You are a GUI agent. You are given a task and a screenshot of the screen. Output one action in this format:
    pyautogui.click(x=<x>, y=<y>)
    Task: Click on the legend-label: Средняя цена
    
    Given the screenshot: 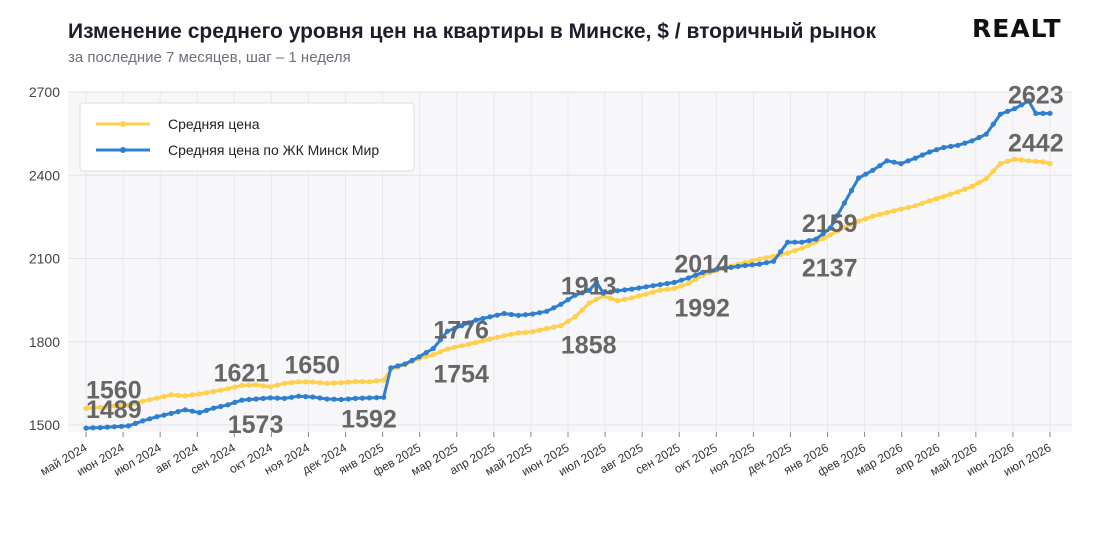 What is the action you would take?
    pyautogui.click(x=214, y=124)
    